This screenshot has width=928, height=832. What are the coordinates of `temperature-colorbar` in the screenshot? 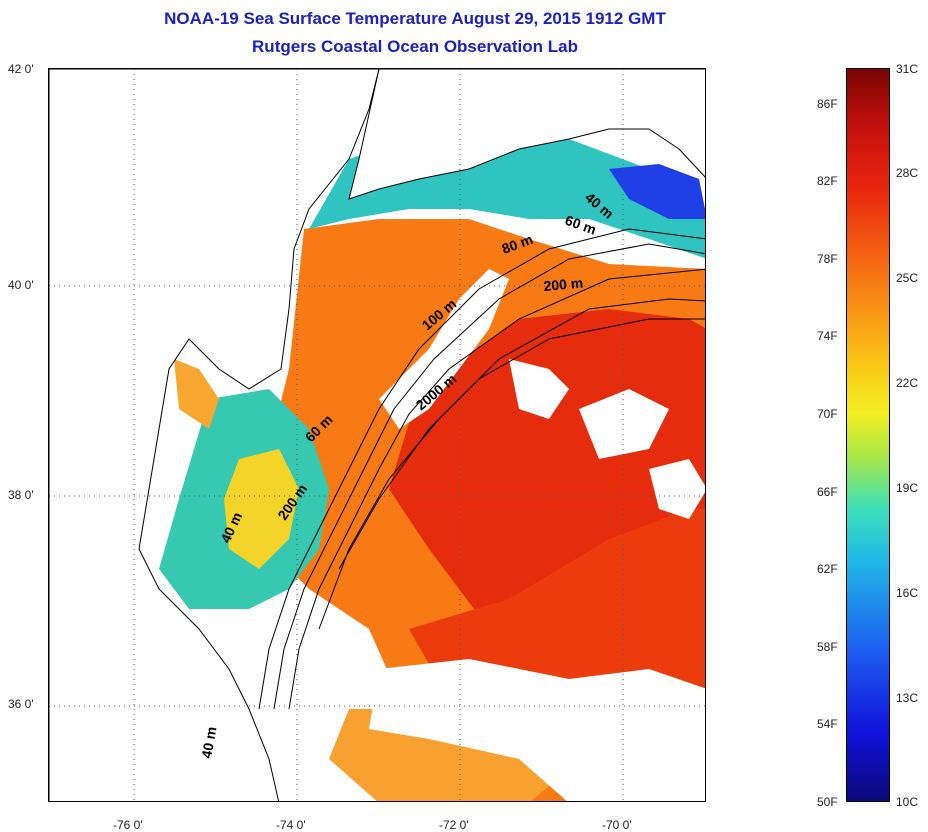 It's located at (868, 435).